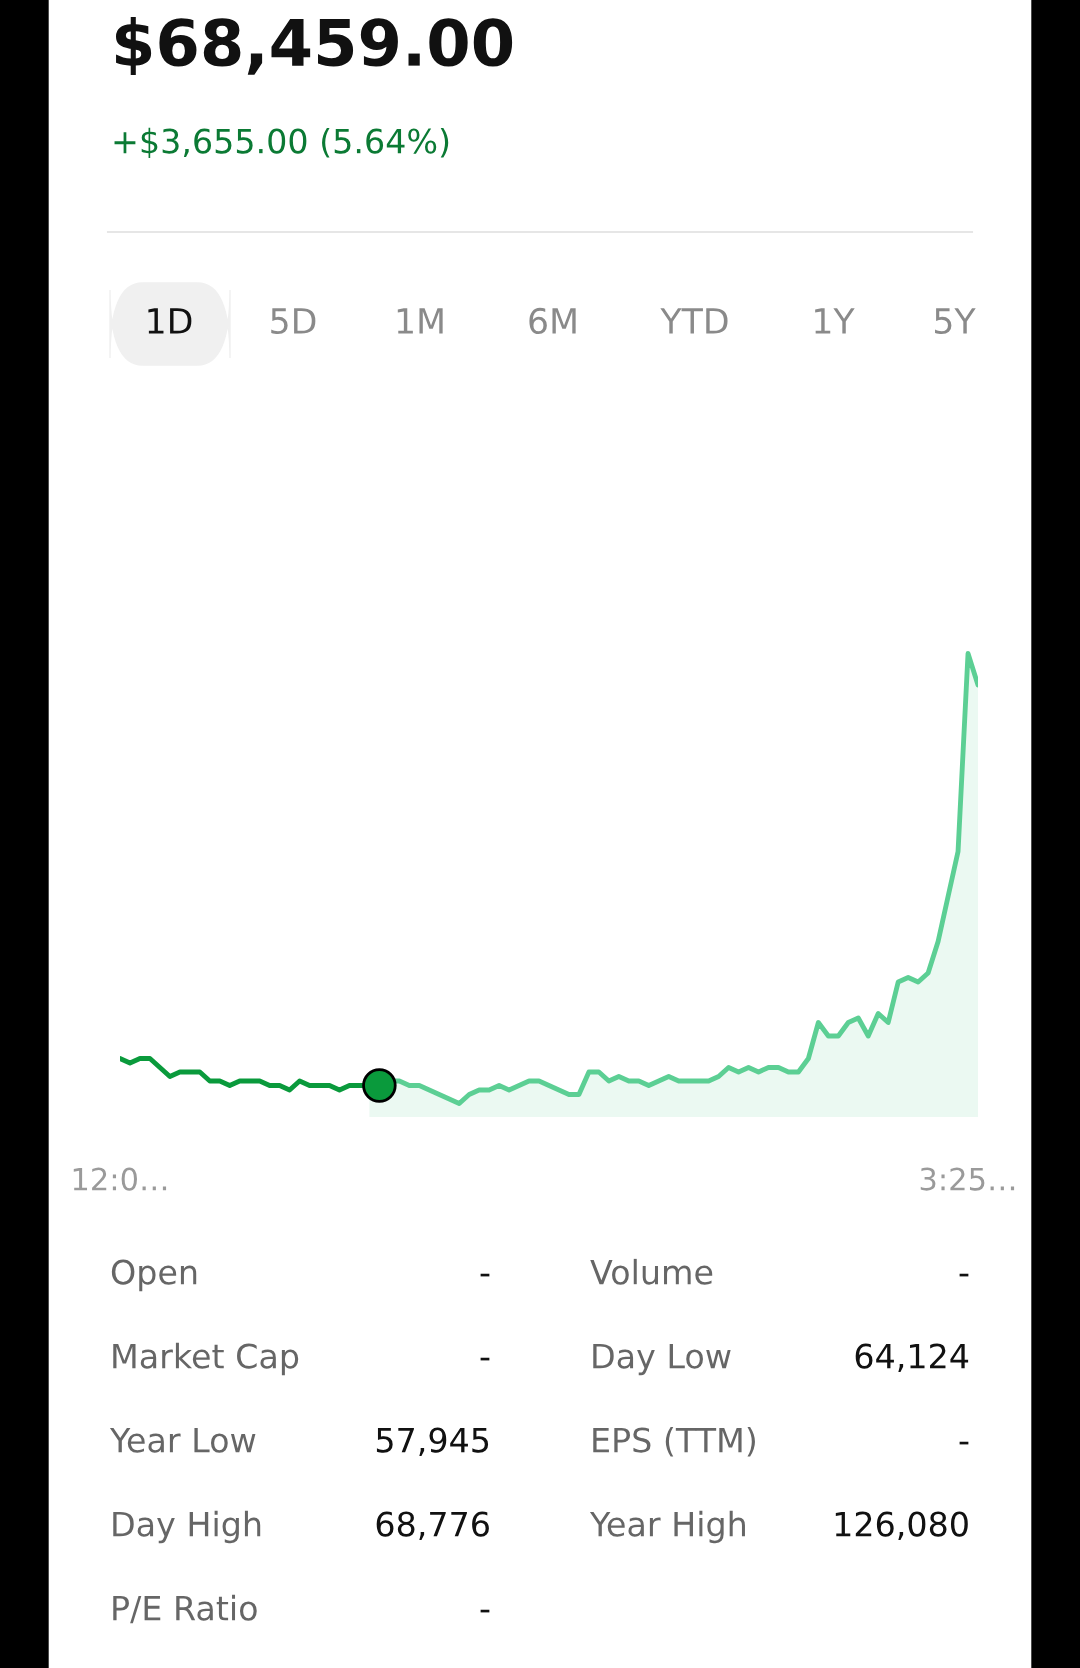 The image size is (1080, 1668). What do you see at coordinates (170, 321) in the screenshot?
I see `text: 1D` at bounding box center [170, 321].